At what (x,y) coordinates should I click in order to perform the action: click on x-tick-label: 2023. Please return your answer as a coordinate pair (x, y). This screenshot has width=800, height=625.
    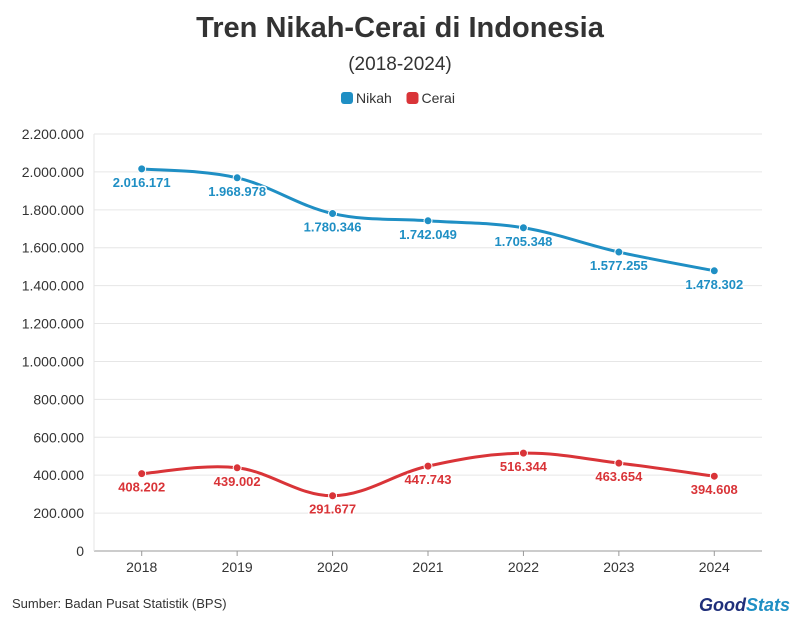
    Looking at the image, I should click on (618, 567).